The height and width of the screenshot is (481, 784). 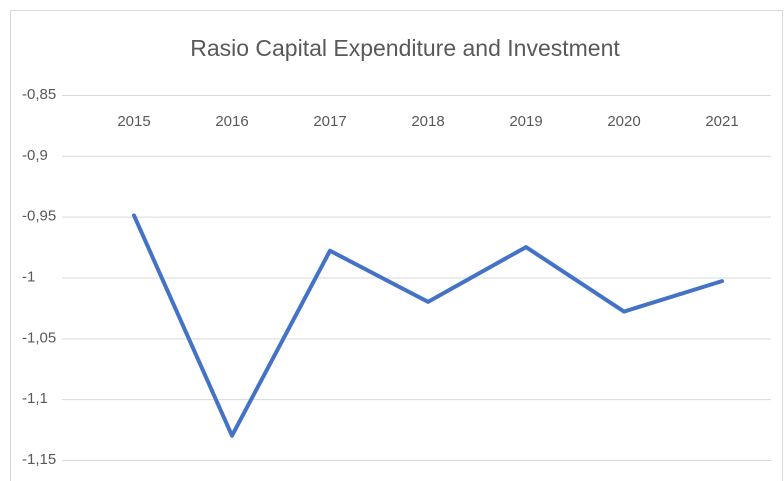 I want to click on x-tick-label: 2018, so click(x=427, y=121).